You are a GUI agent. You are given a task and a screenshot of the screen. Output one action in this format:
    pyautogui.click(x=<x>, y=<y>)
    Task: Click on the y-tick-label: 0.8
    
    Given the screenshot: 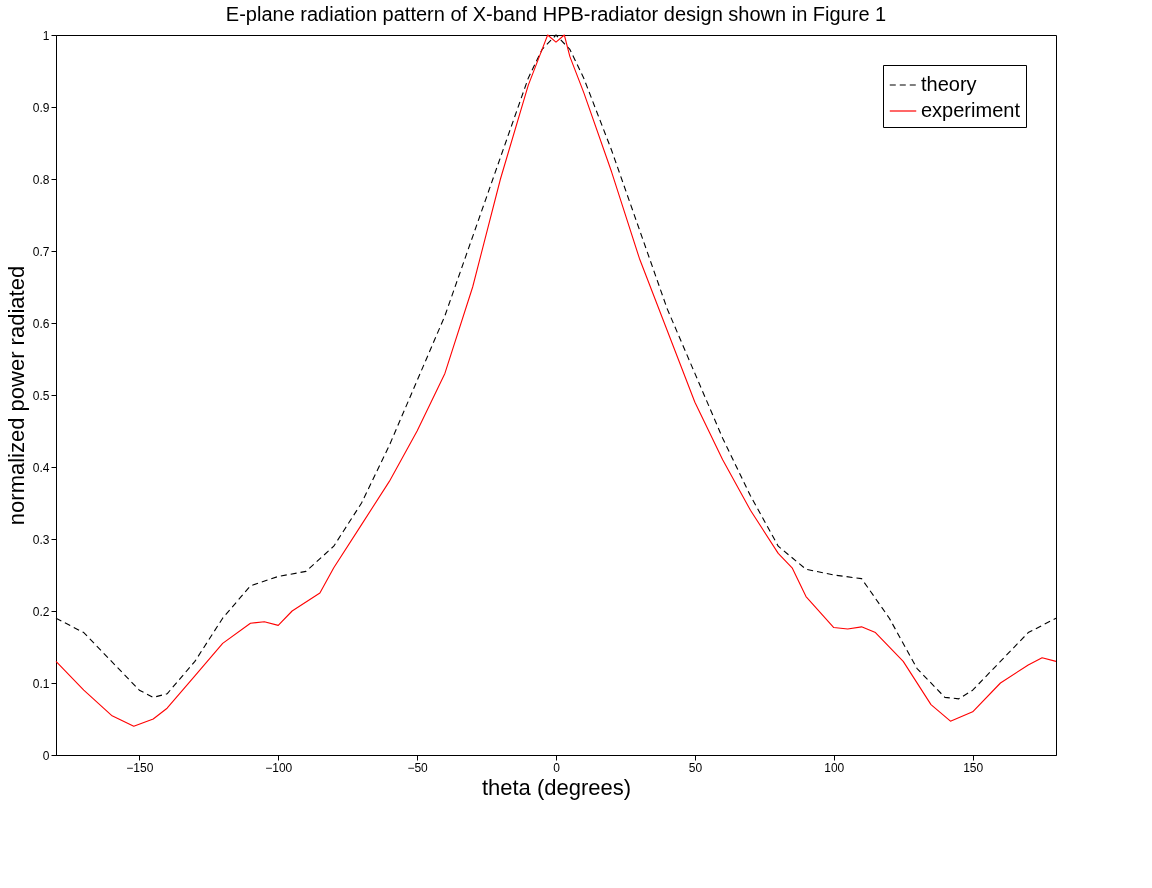 What is the action you would take?
    pyautogui.click(x=41, y=179)
    